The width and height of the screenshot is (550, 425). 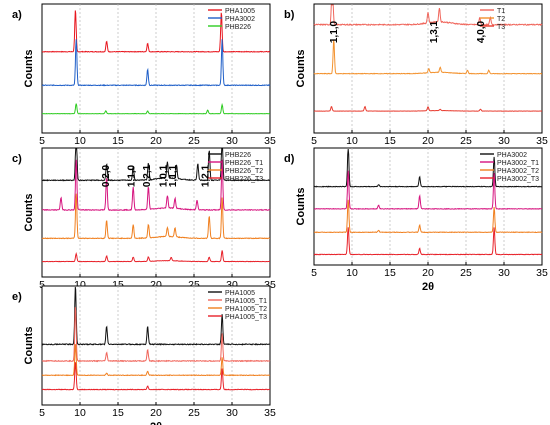 What do you see at coordinates (17, 297) in the screenshot?
I see `panel-label: e)` at bounding box center [17, 297].